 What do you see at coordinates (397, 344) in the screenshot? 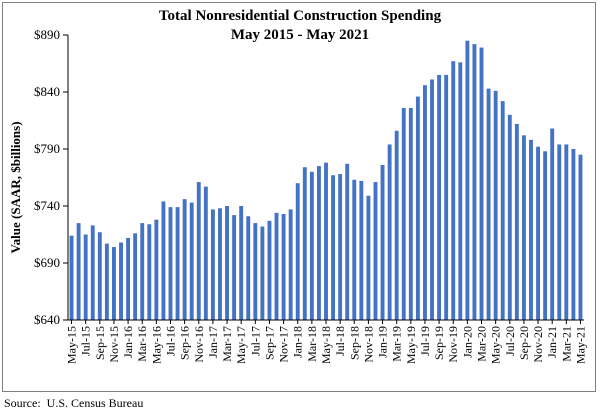
I see `x-tick-label: Mar-19` at bounding box center [397, 344].